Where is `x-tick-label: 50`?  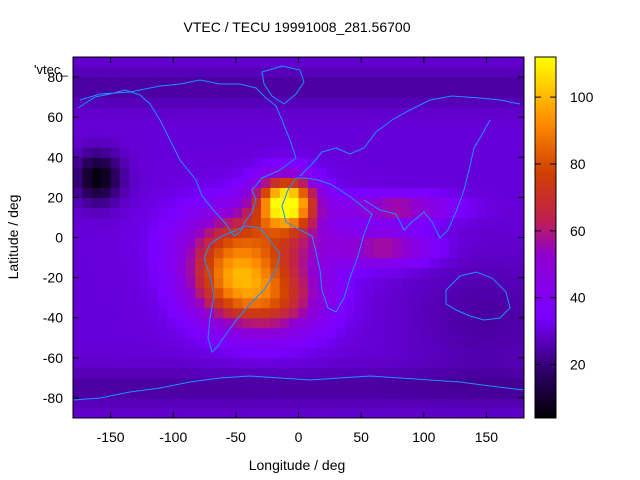
x-tick-label: 50 is located at coordinates (361, 437).